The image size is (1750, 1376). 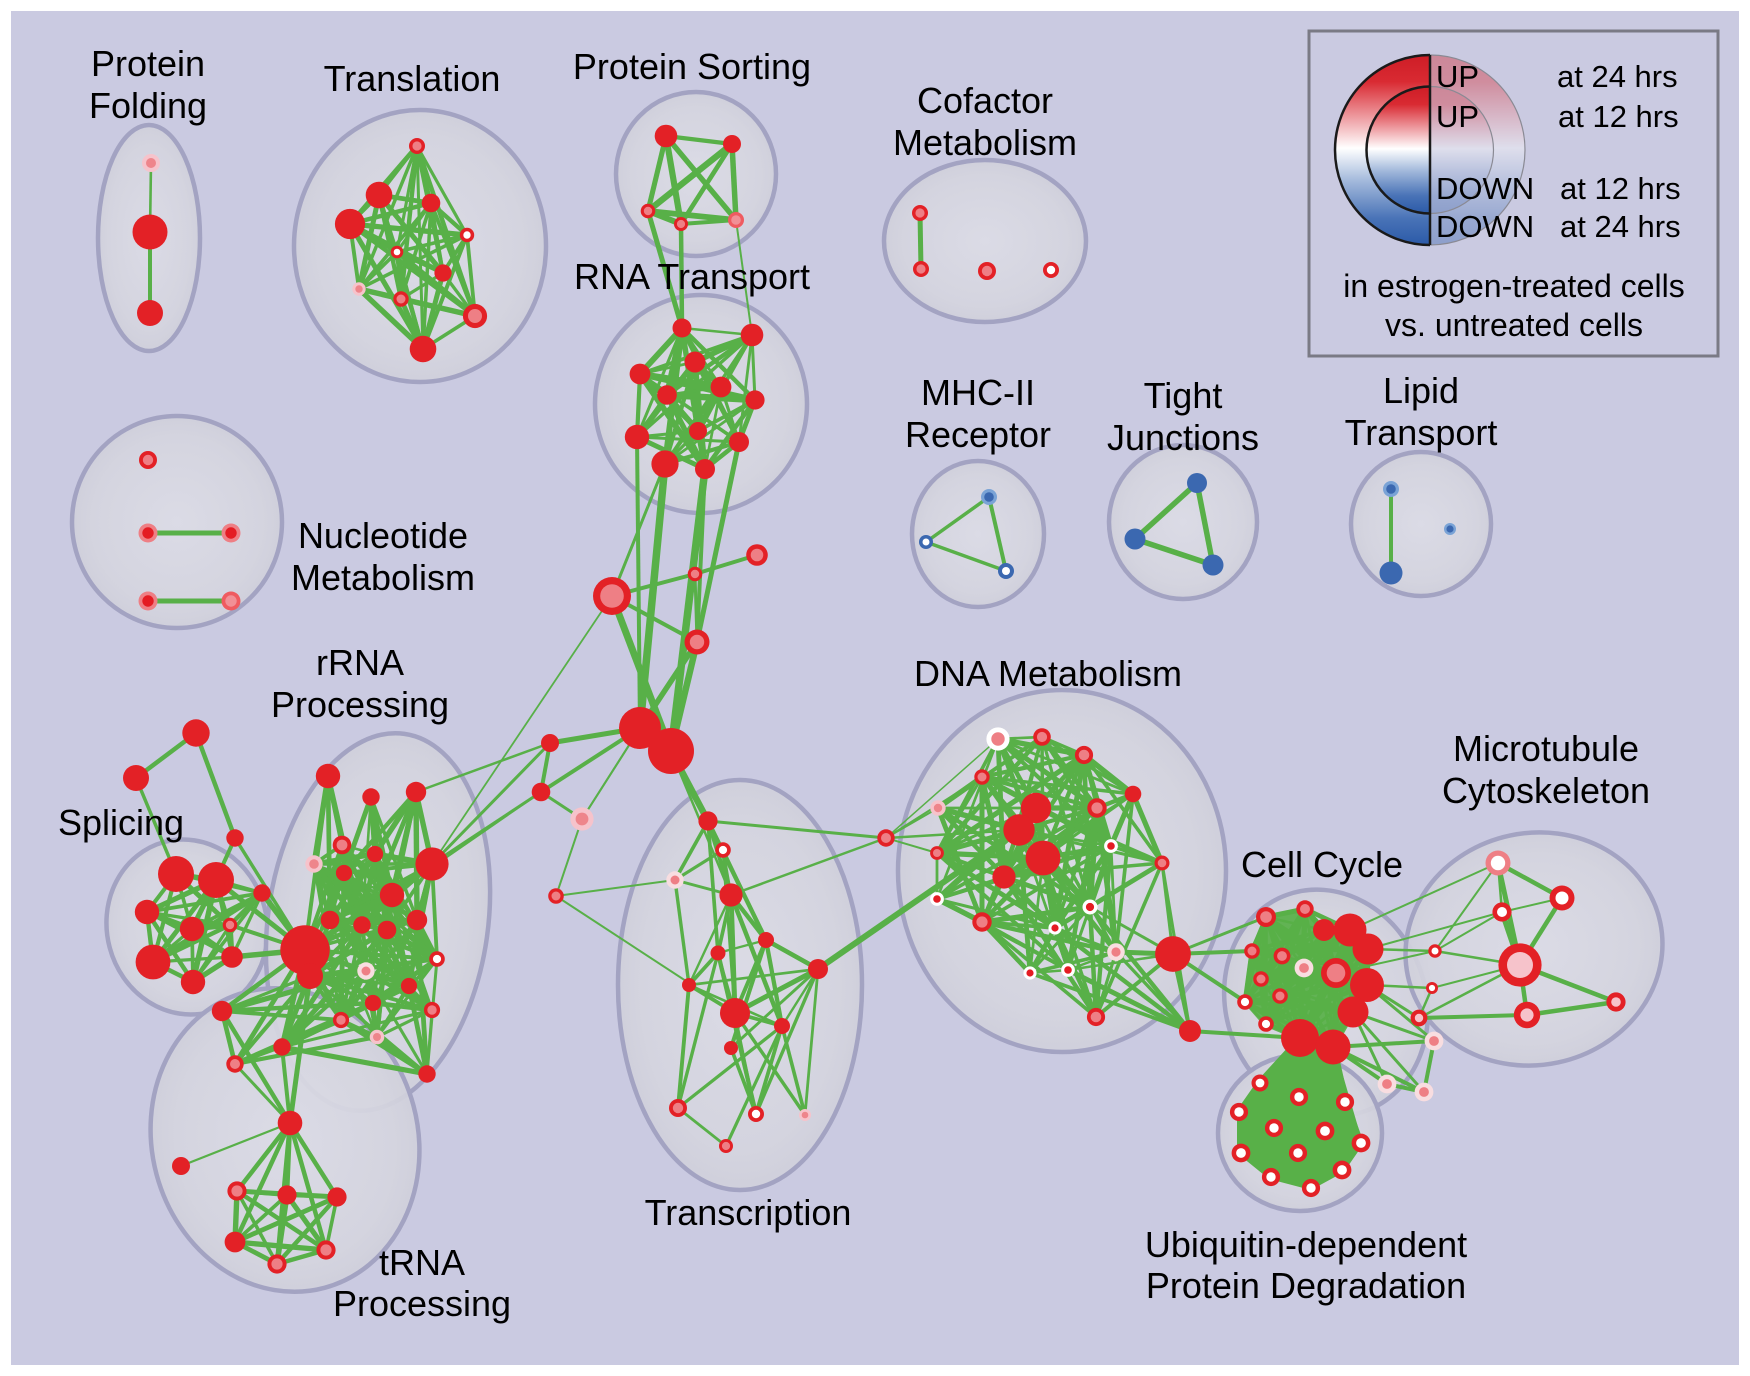 What do you see at coordinates (1546, 790) in the screenshot?
I see `svg-text: Cytoskeleton` at bounding box center [1546, 790].